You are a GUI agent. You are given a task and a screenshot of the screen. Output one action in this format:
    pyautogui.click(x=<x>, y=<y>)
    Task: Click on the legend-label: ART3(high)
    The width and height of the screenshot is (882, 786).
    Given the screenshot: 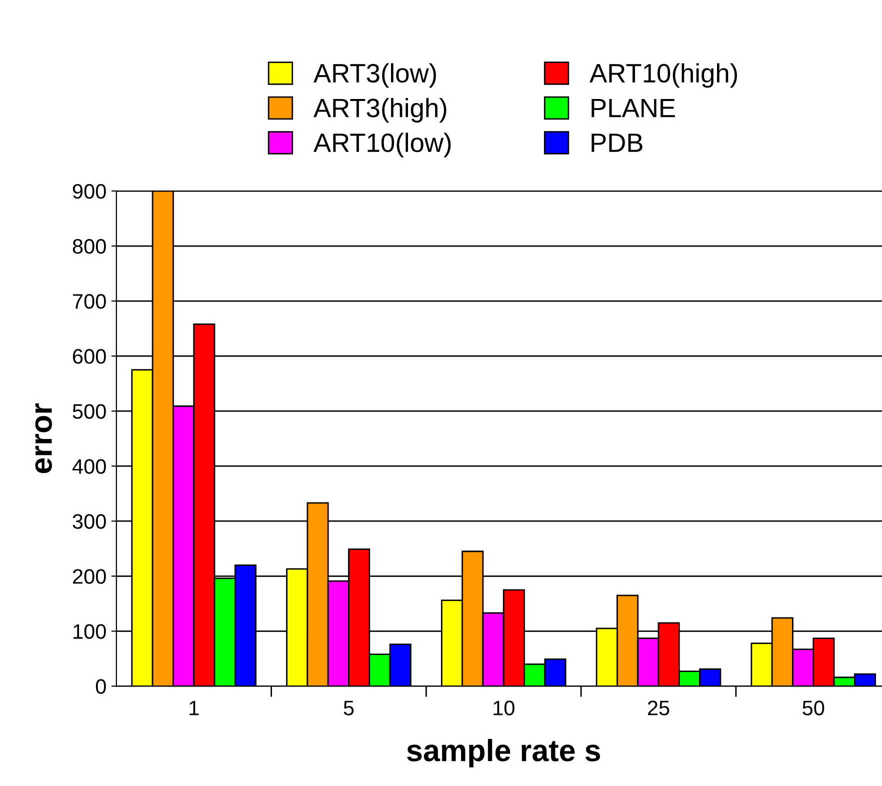 What is the action you would take?
    pyautogui.click(x=380, y=110)
    